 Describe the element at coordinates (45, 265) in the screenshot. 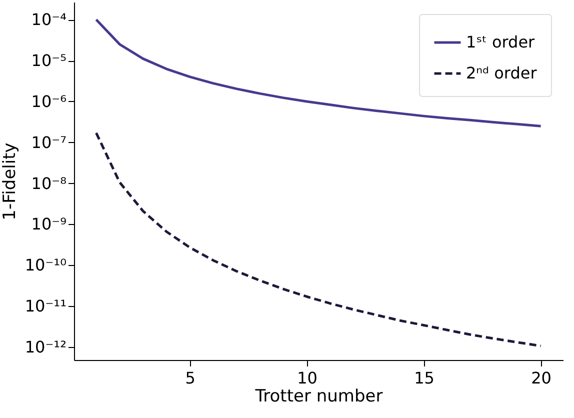

I see `y-tick-label: 10⁻¹⁰` at that location.